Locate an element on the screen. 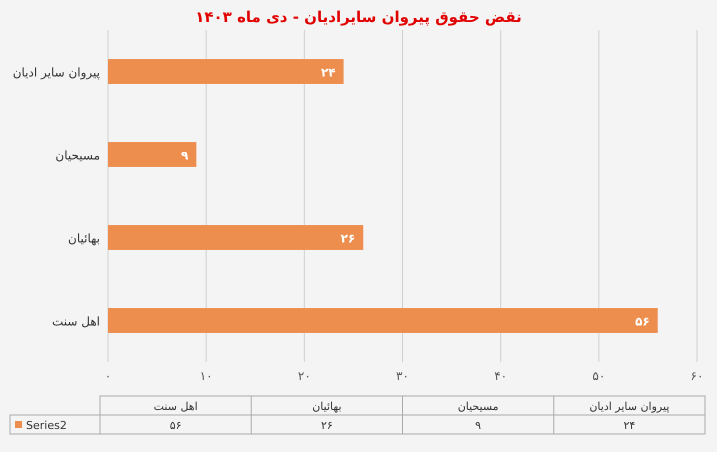  y-tick-label: بهائیان is located at coordinates (84, 239).